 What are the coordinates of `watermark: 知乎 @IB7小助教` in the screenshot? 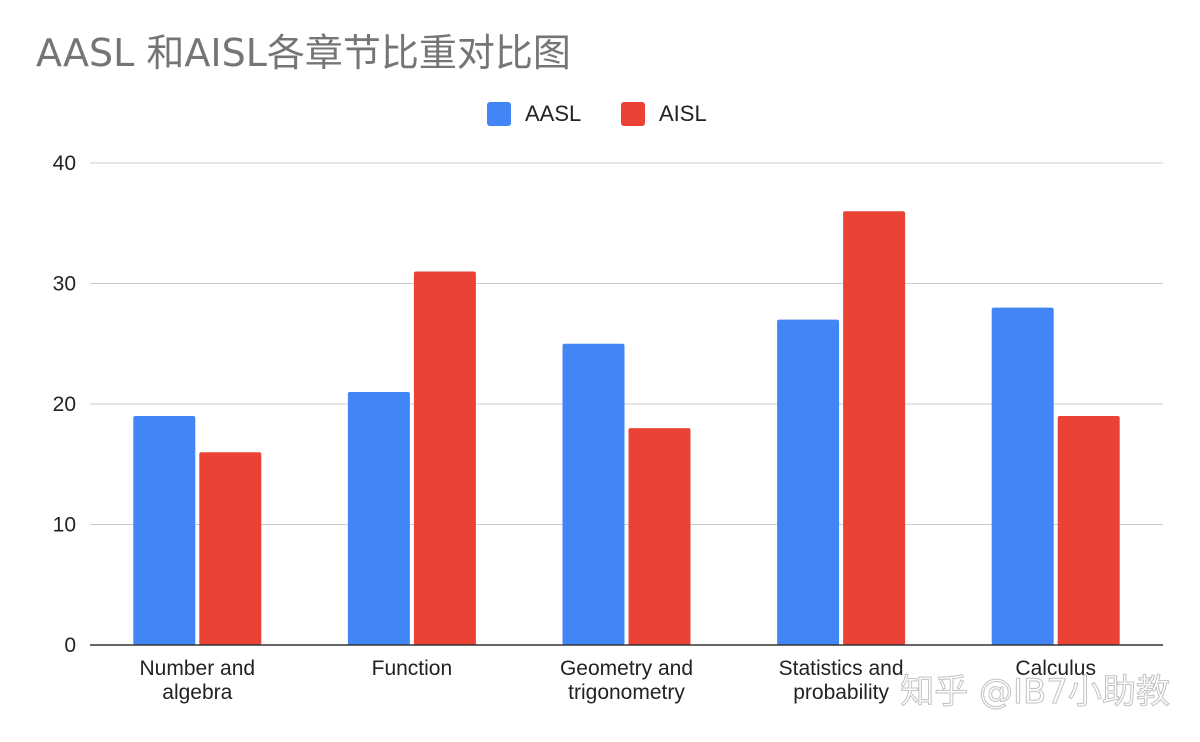 It's located at (1035, 692).